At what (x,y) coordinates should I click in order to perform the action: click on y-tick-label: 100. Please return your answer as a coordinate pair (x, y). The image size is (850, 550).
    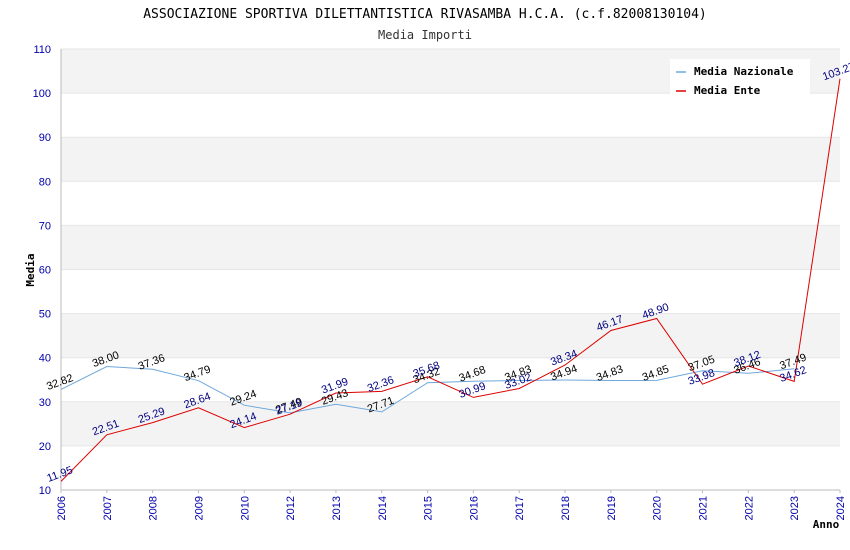
    Looking at the image, I should click on (42, 94).